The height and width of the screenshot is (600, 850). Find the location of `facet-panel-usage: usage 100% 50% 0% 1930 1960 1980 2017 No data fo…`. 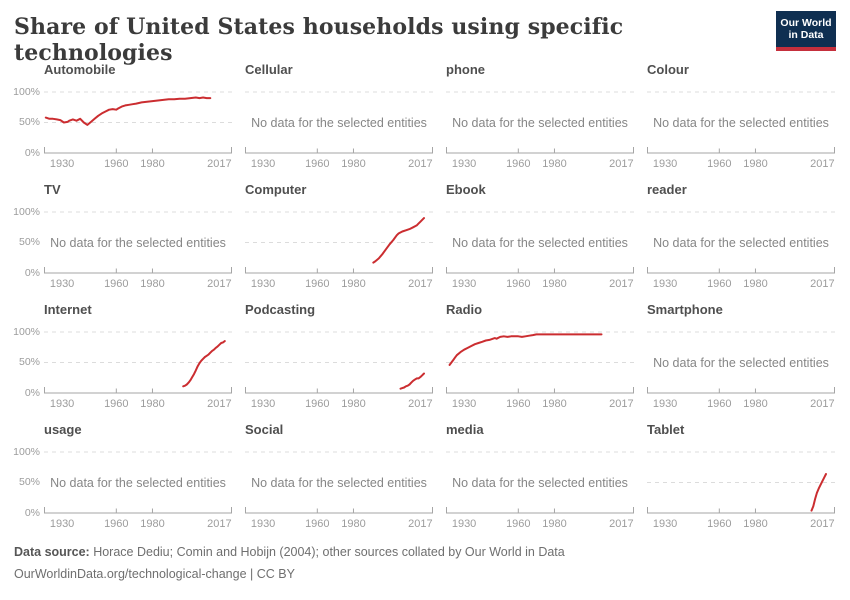

facet-panel-usage: usage 100% 50% 0% 1930 1960 1980 2017 No data fo… is located at coordinates (122, 482).